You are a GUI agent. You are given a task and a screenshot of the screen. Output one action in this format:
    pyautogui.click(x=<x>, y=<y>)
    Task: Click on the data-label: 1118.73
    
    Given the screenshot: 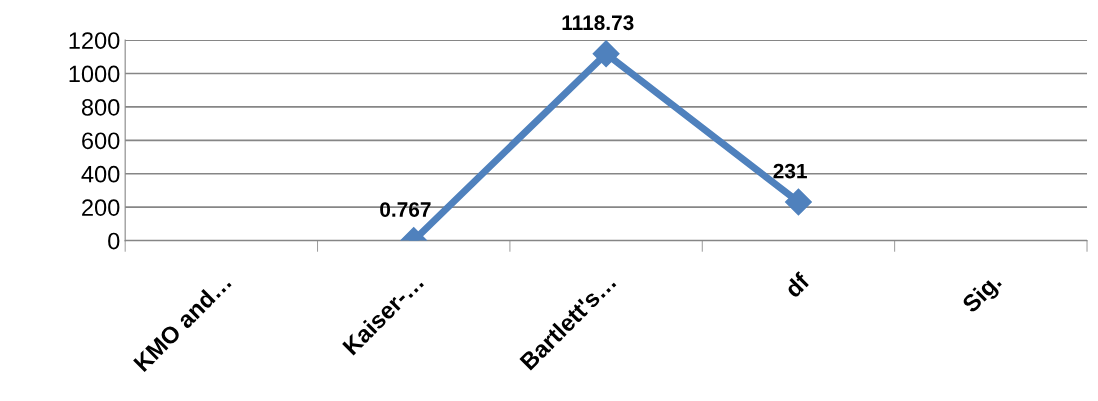 What is the action you would take?
    pyautogui.click(x=598, y=23)
    